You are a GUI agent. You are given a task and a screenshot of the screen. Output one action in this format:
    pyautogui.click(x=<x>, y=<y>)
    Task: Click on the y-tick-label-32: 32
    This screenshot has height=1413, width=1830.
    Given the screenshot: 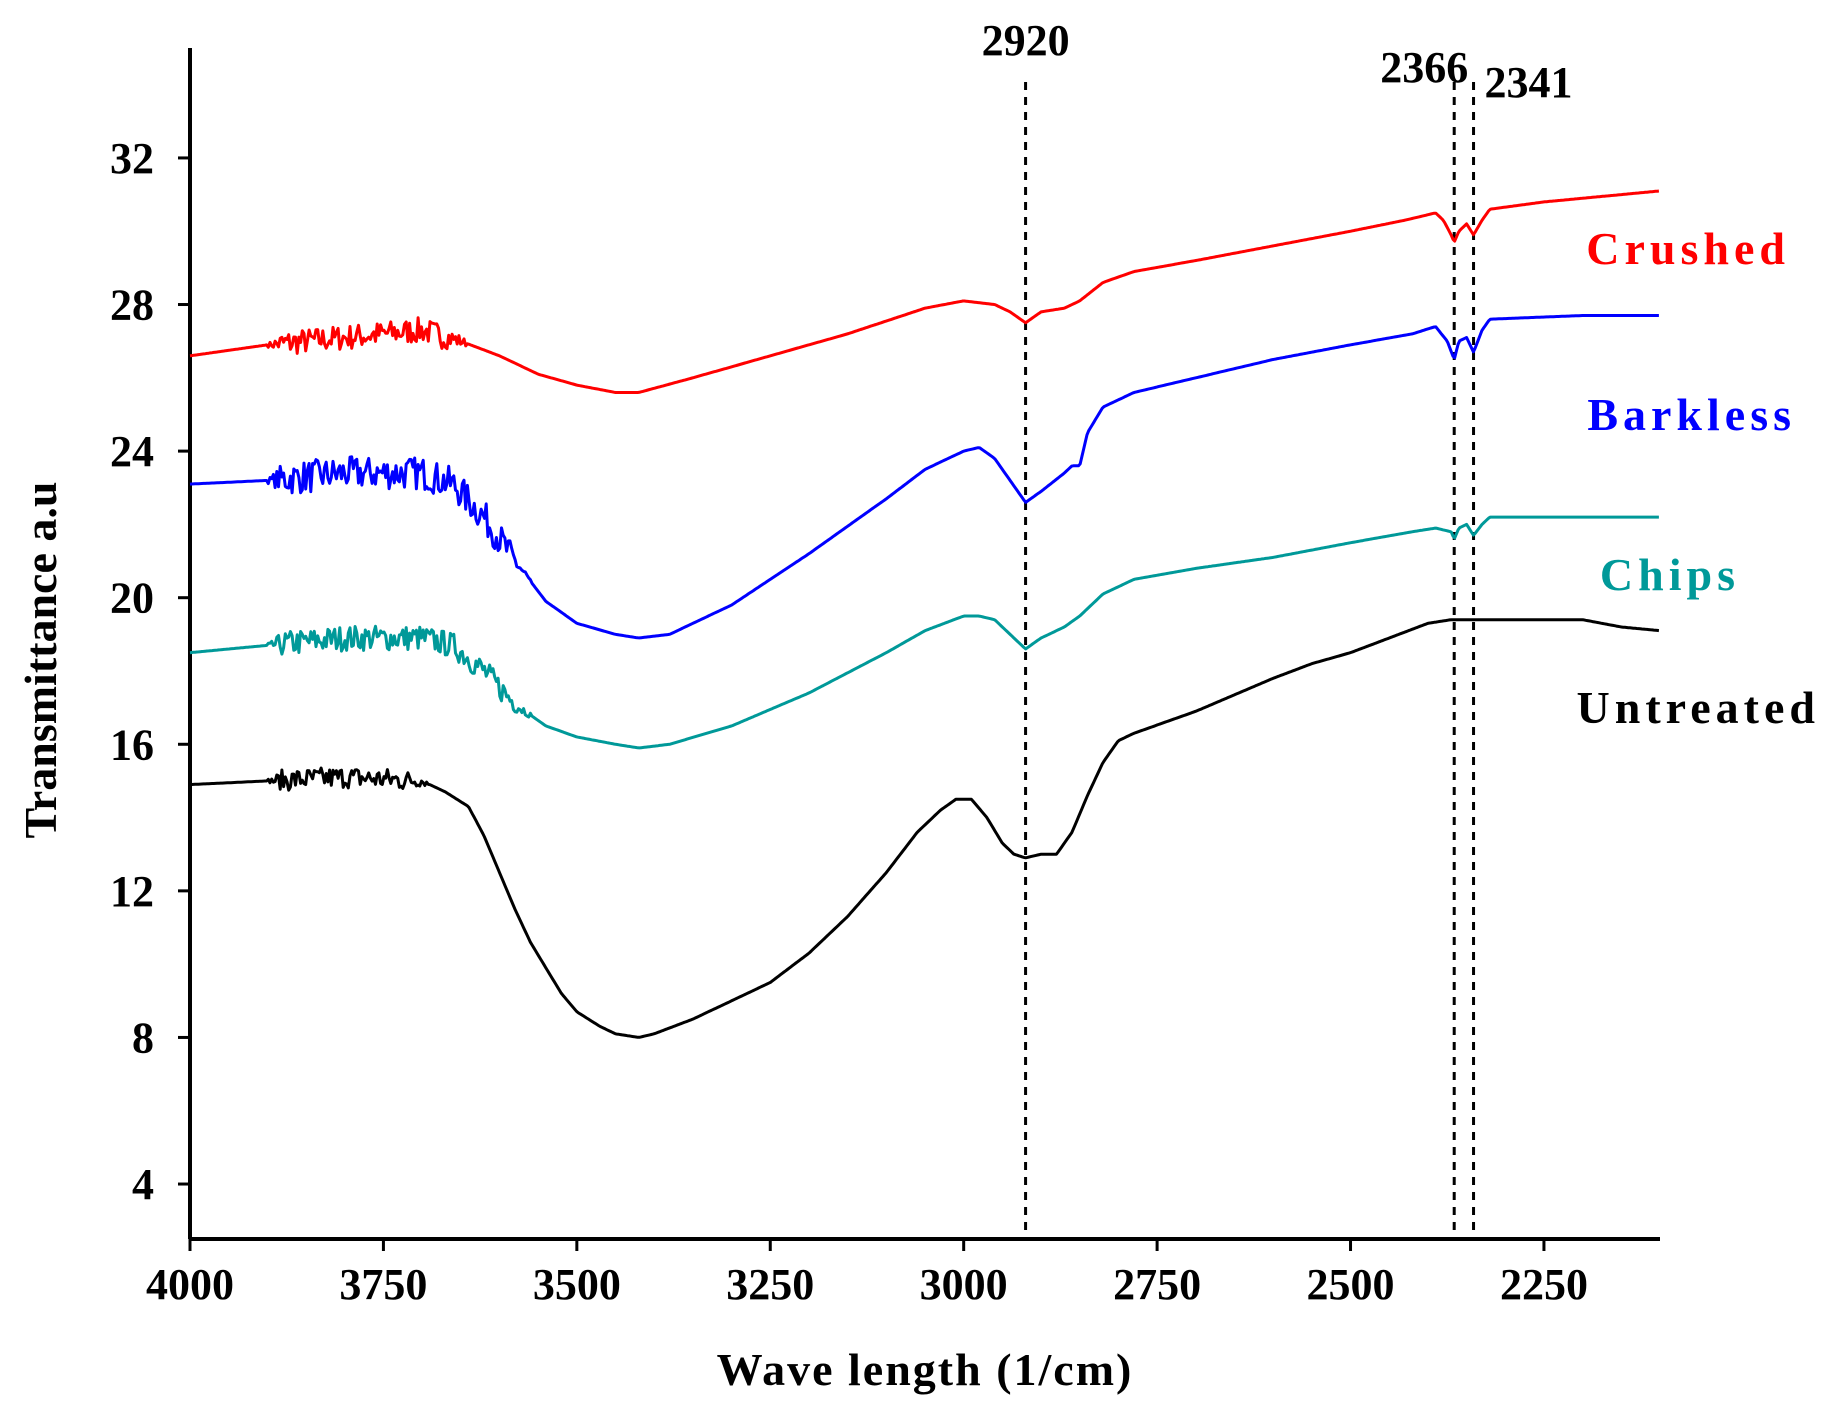 What is the action you would take?
    pyautogui.click(x=132, y=158)
    